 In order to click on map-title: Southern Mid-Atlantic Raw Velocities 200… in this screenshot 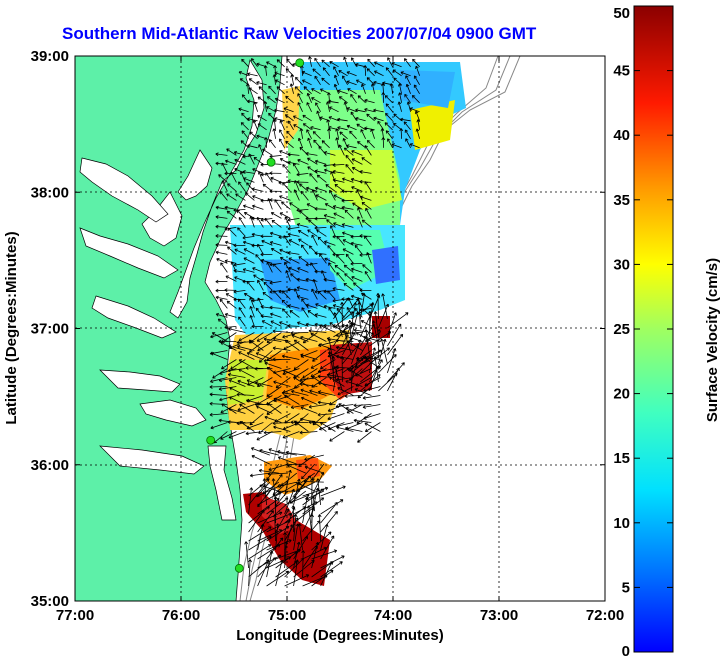, I will do `click(299, 33)`.